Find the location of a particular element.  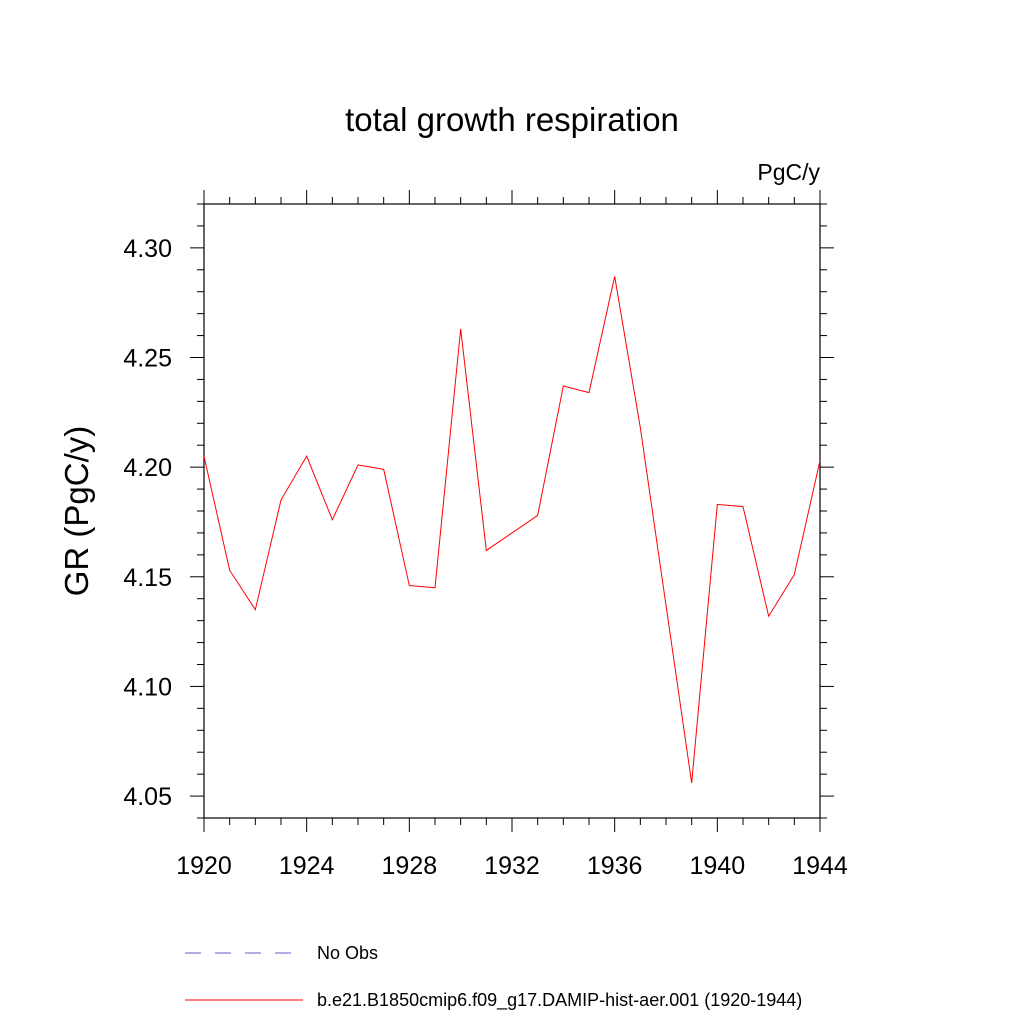

x-tick-label: 1936 is located at coordinates (615, 866).